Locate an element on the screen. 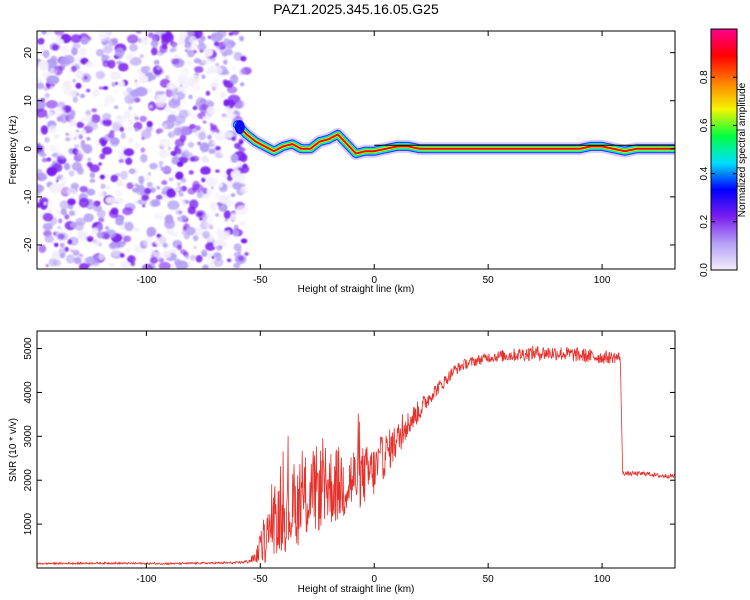  spectrogram-y-tick-label: -20 is located at coordinates (28, 244).